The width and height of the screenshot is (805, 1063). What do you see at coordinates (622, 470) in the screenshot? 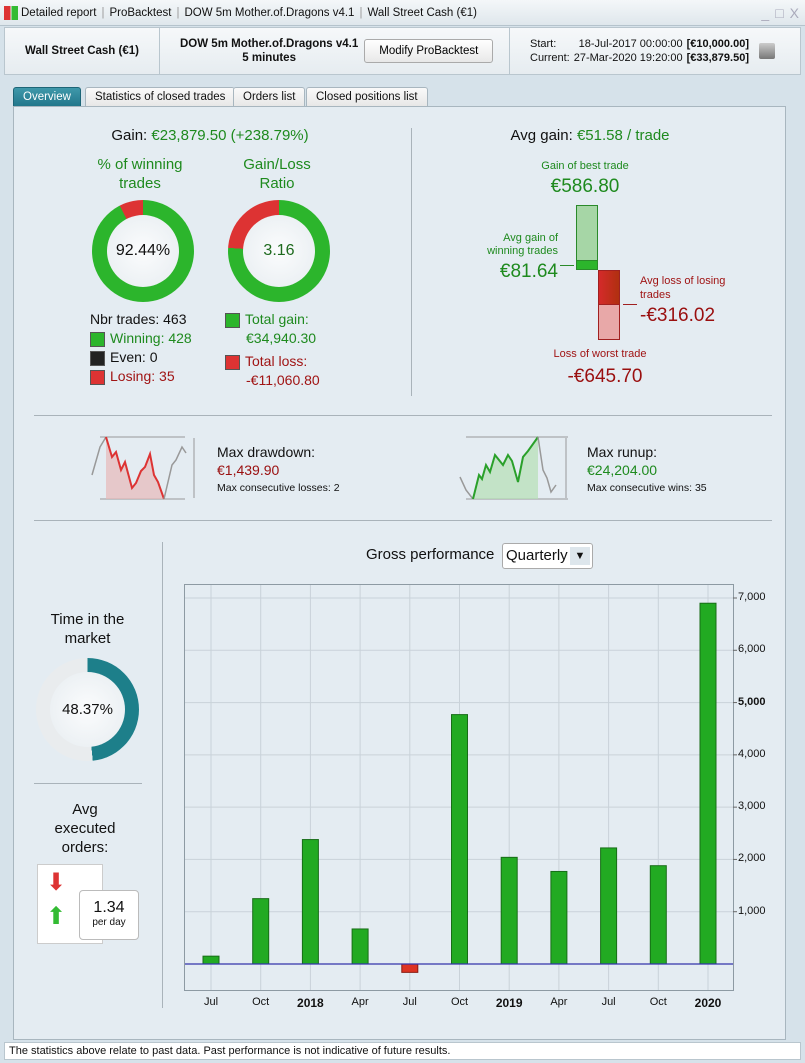
I see `runup-value: €24,204.00` at bounding box center [622, 470].